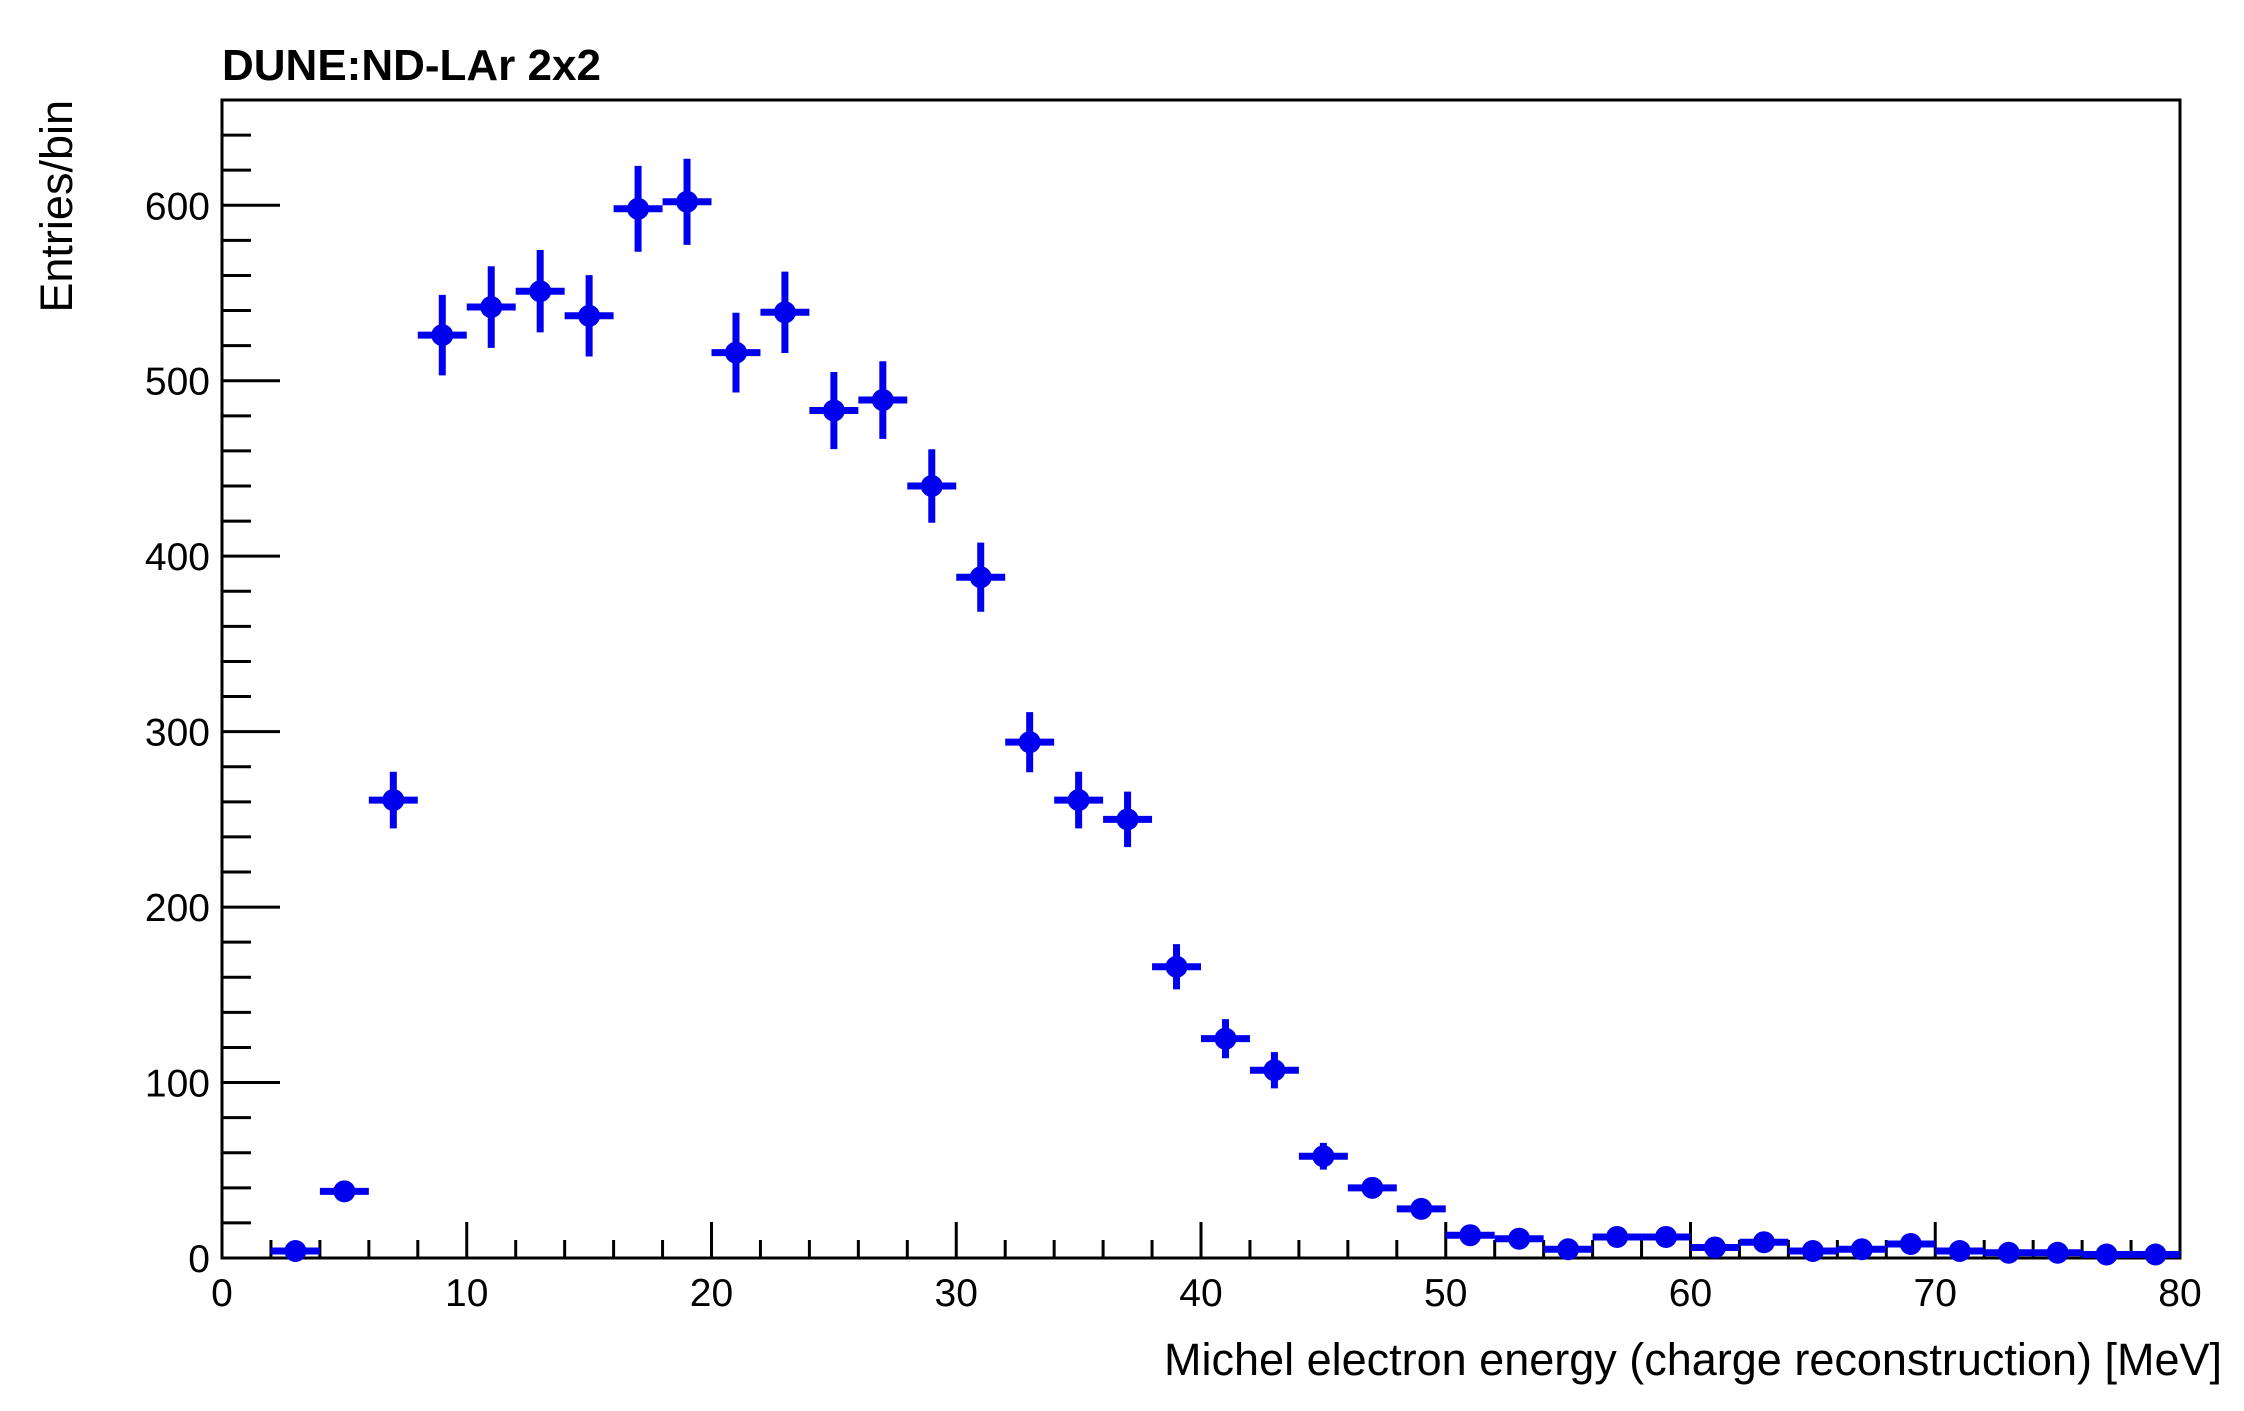 The image size is (2244, 1411). Describe the element at coordinates (466, 1293) in the screenshot. I see `x-tick-label: 10` at that location.